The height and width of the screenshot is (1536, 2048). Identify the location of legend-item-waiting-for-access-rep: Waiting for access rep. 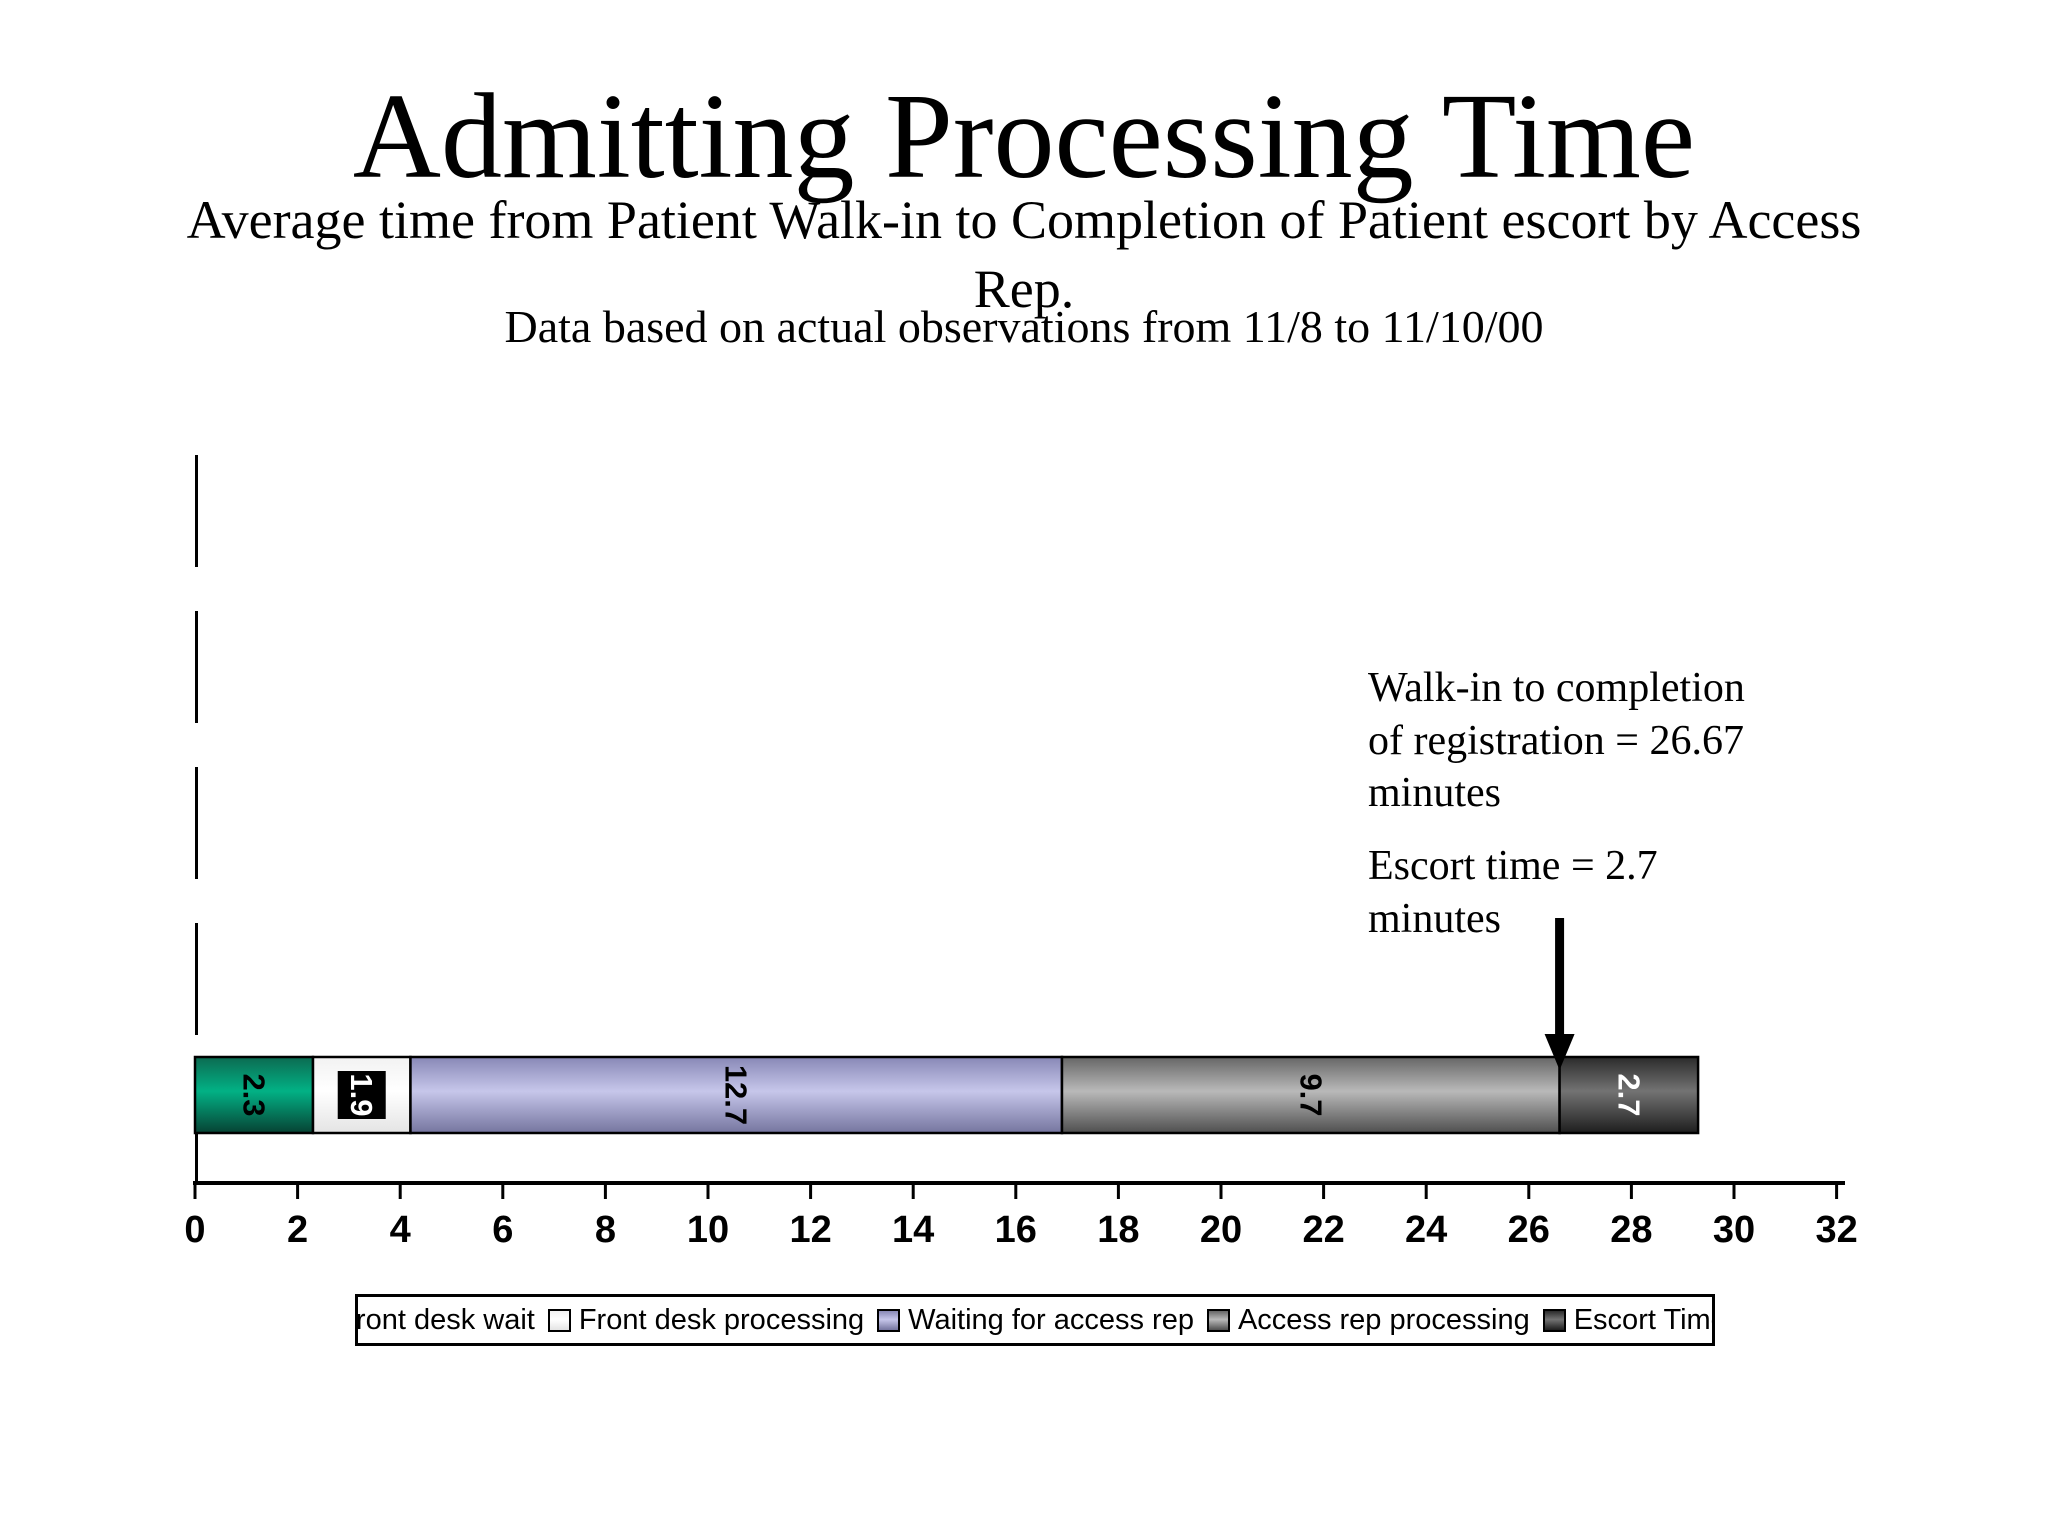
(1035, 1320).